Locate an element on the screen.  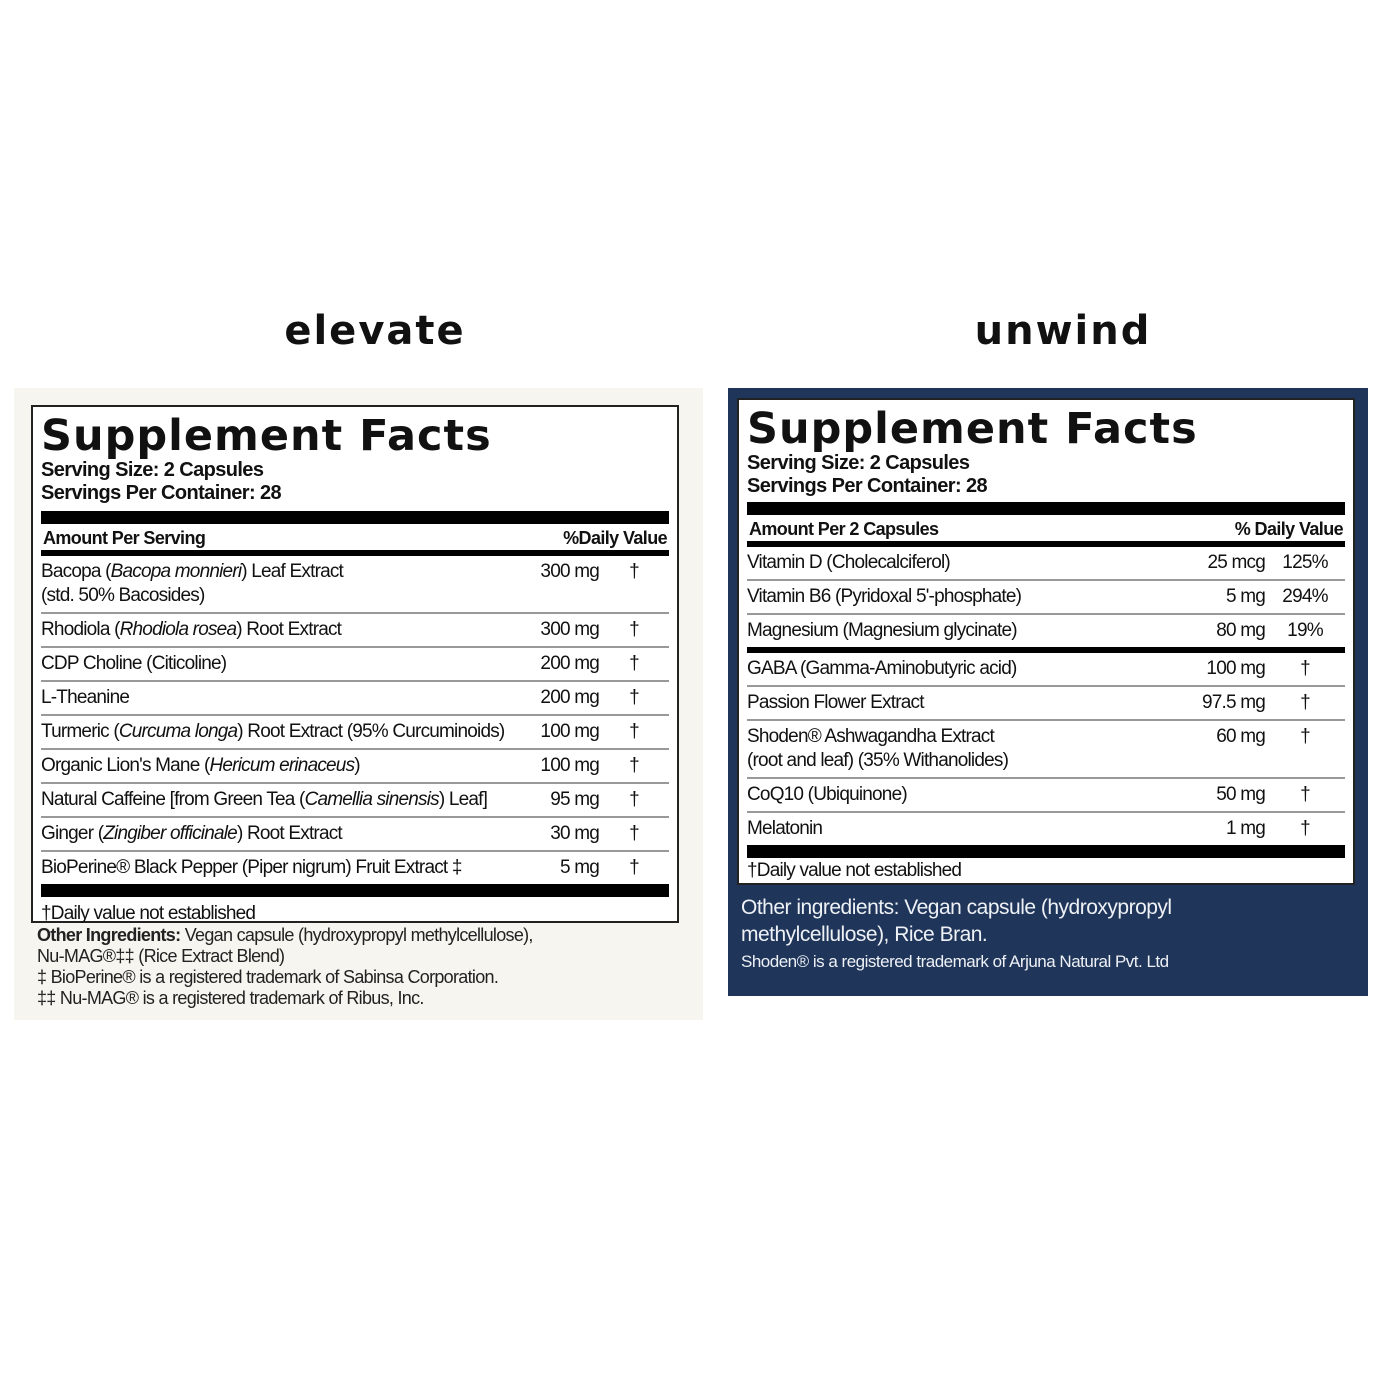
ingredient-name-line: Vitamin B6 (Pyridoxal 5'-phosphate) is located at coordinates (956, 597).